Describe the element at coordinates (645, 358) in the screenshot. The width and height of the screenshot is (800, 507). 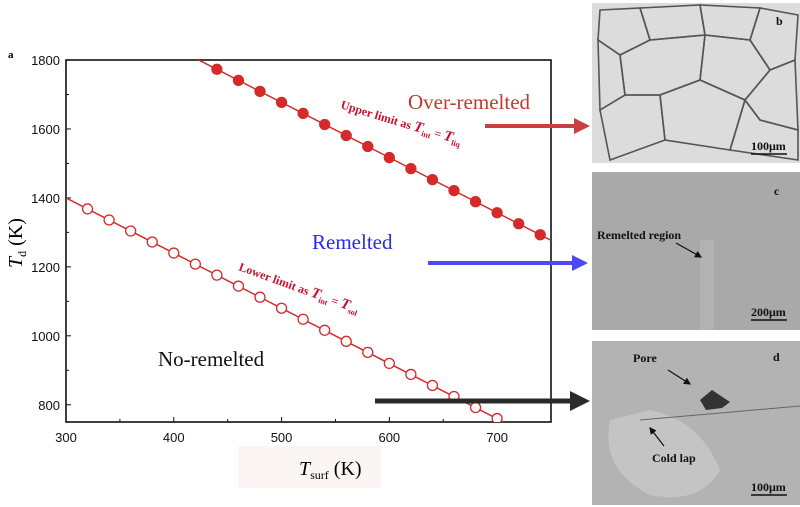
I see `pore-note: Pore` at that location.